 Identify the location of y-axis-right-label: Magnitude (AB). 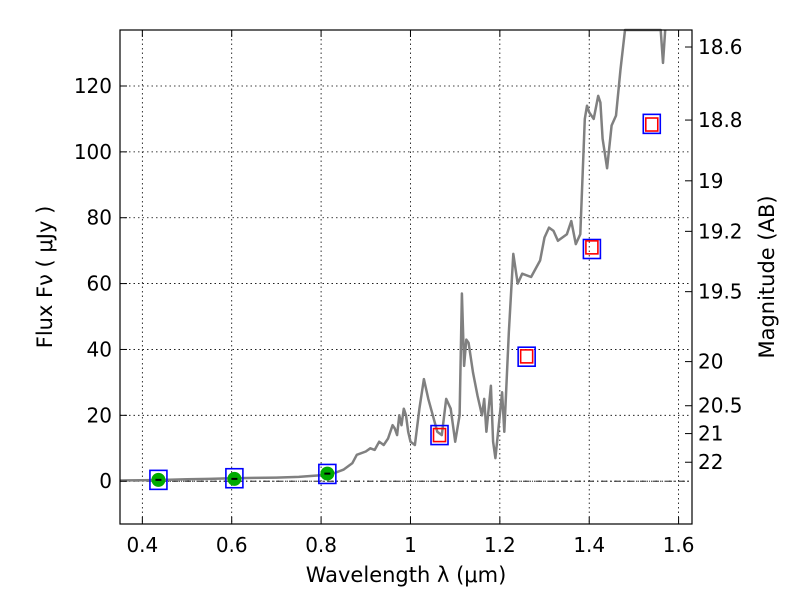
(767, 276).